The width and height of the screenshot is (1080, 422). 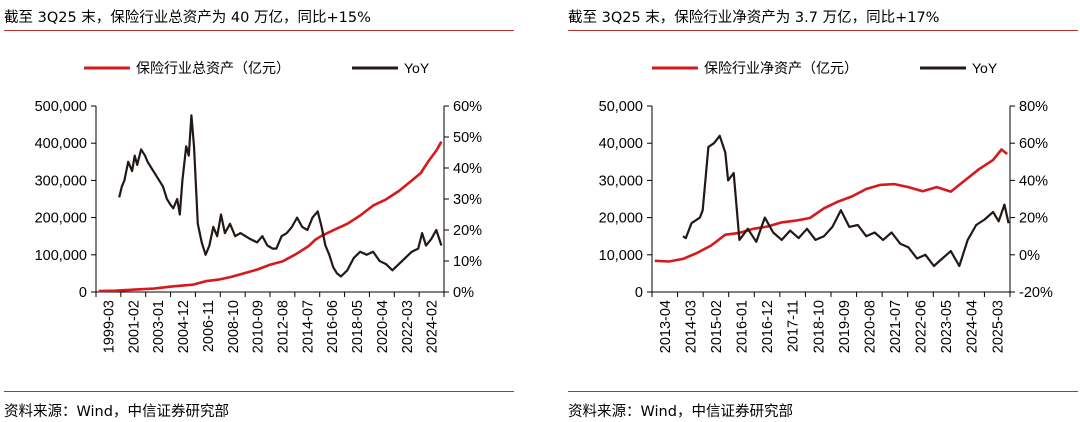 What do you see at coordinates (358, 326) in the screenshot?
I see `x-tick-label: 2018-05` at bounding box center [358, 326].